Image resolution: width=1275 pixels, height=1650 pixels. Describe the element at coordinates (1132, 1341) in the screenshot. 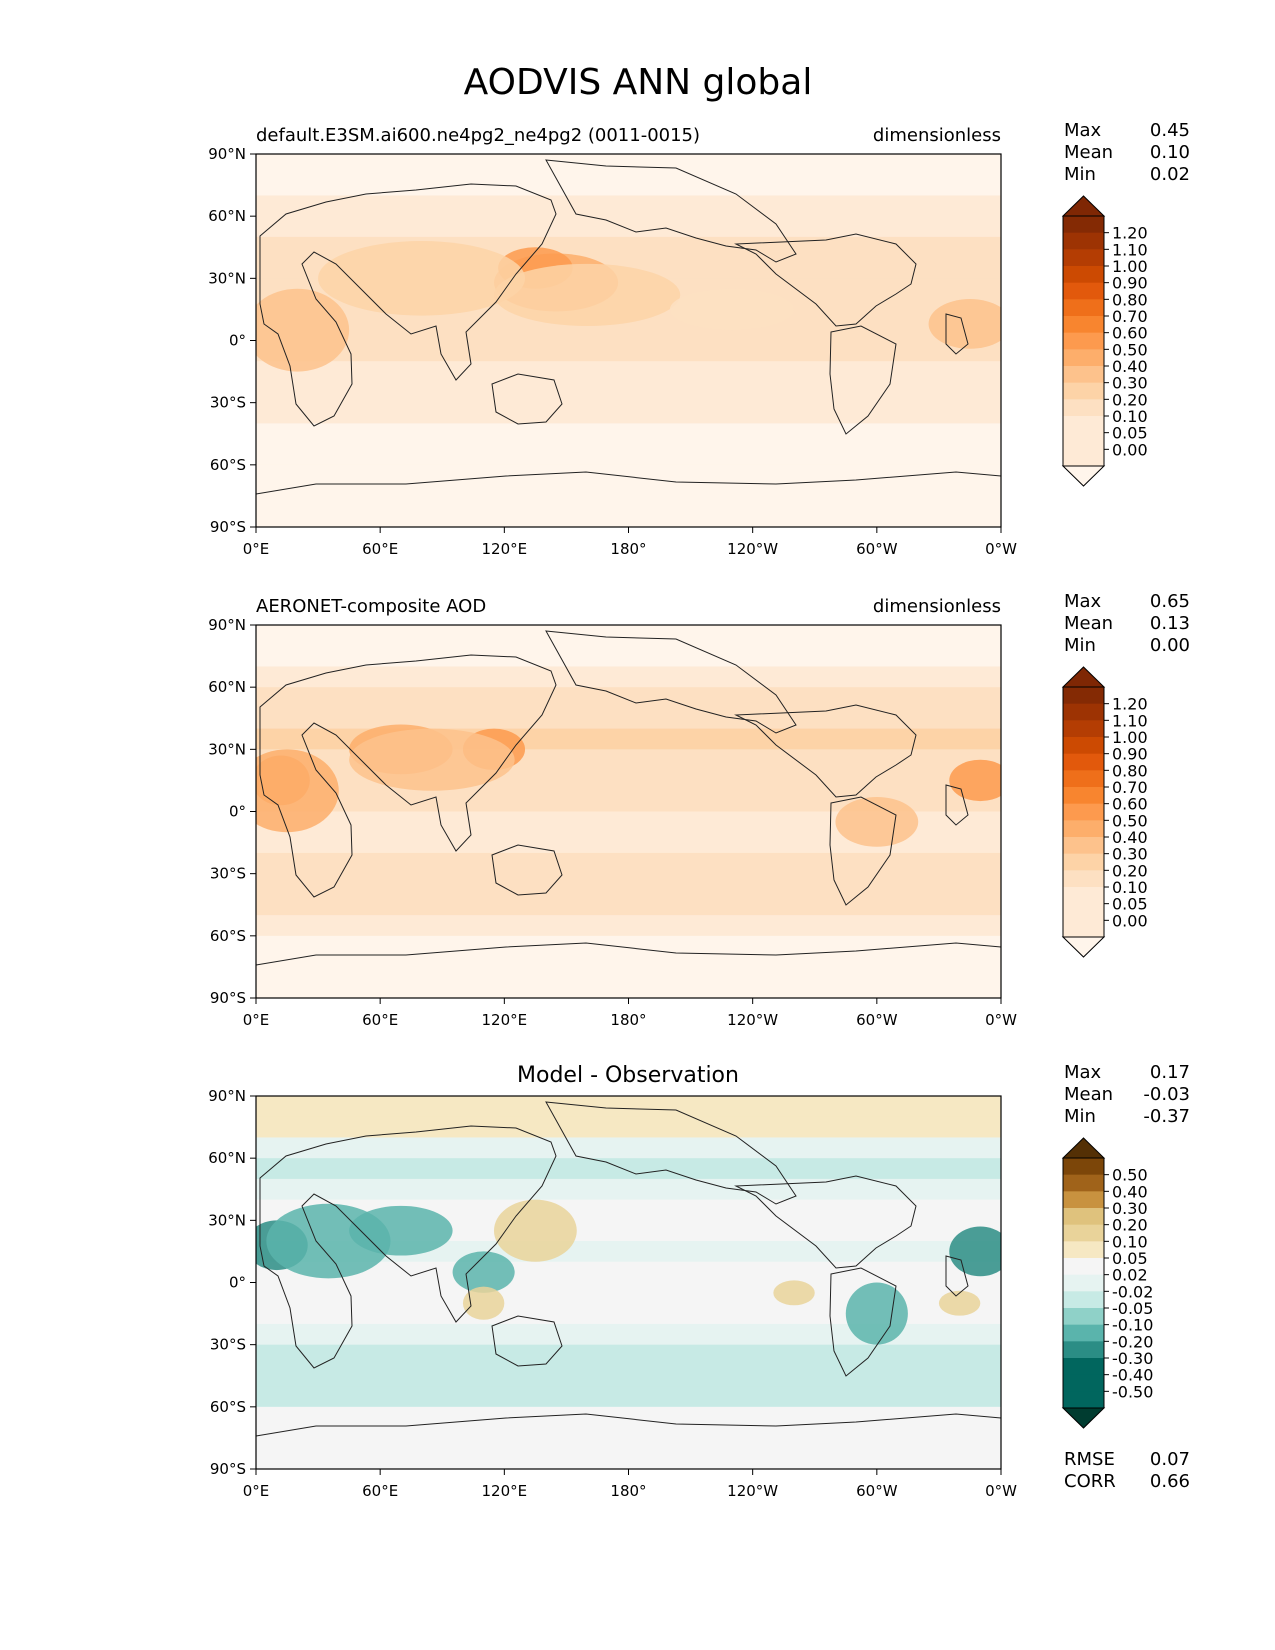

I see `colorbar-tick-label: -0.20` at that location.